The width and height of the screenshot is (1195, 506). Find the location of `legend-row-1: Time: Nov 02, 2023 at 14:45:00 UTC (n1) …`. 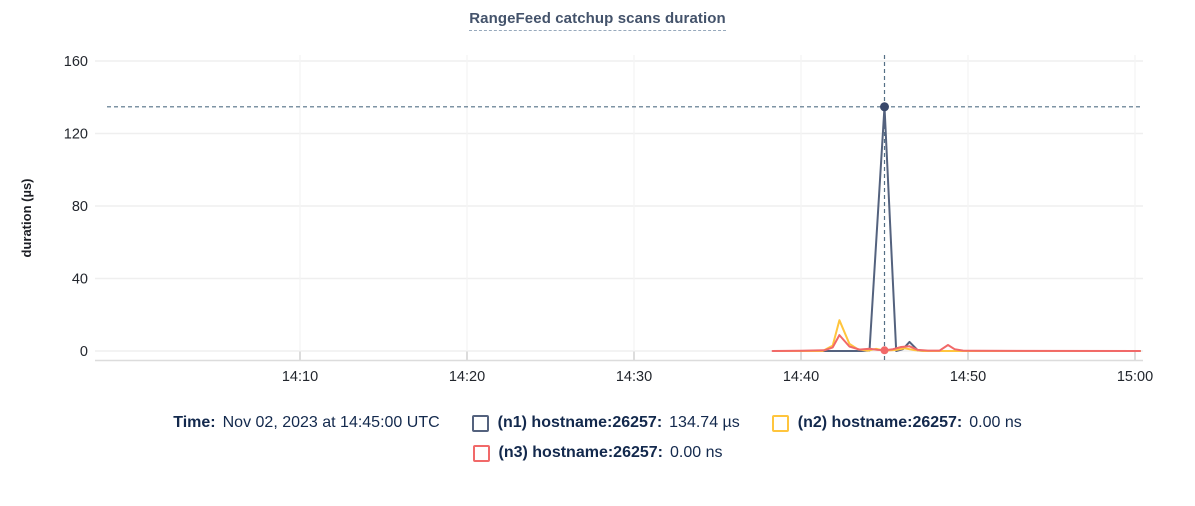

legend-row-1: Time: Nov 02, 2023 at 14:45:00 UTC (n1) … is located at coordinates (597, 423).